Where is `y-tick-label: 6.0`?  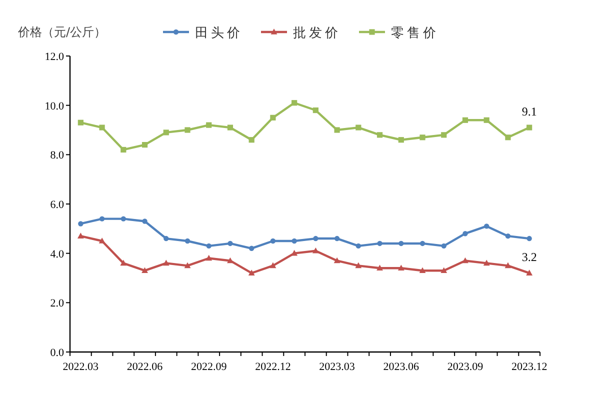 y-tick-label: 6.0 is located at coordinates (57, 205).